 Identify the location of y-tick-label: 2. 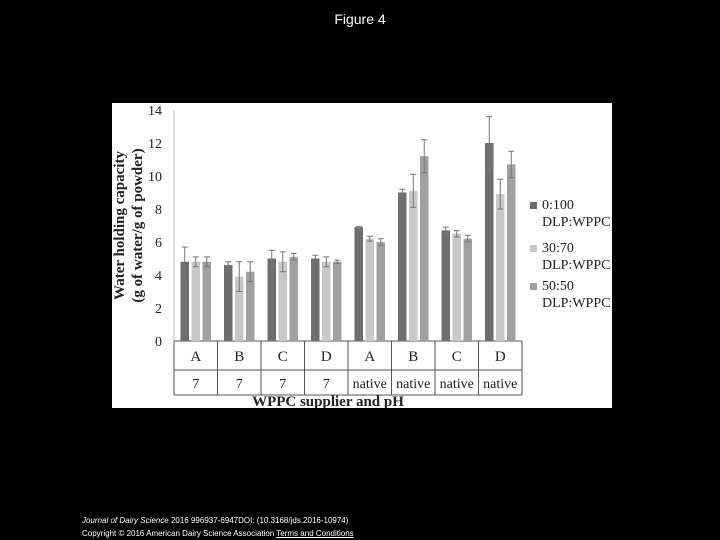
(158, 309).